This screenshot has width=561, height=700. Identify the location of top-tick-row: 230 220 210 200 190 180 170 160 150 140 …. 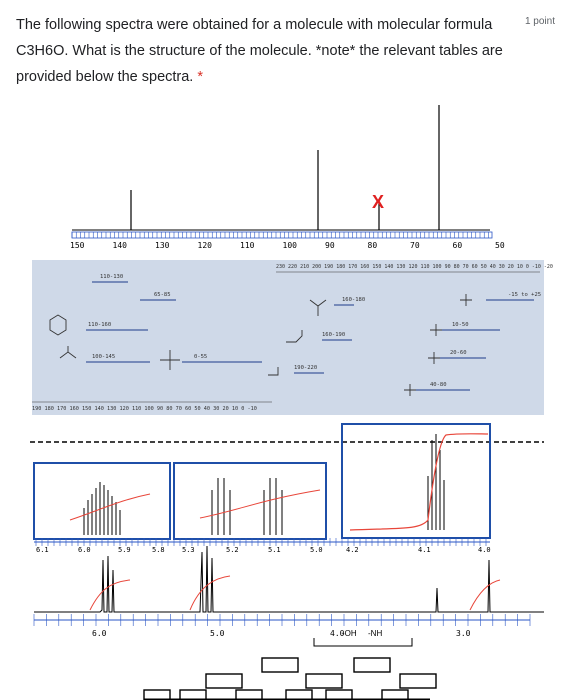
(414, 267).